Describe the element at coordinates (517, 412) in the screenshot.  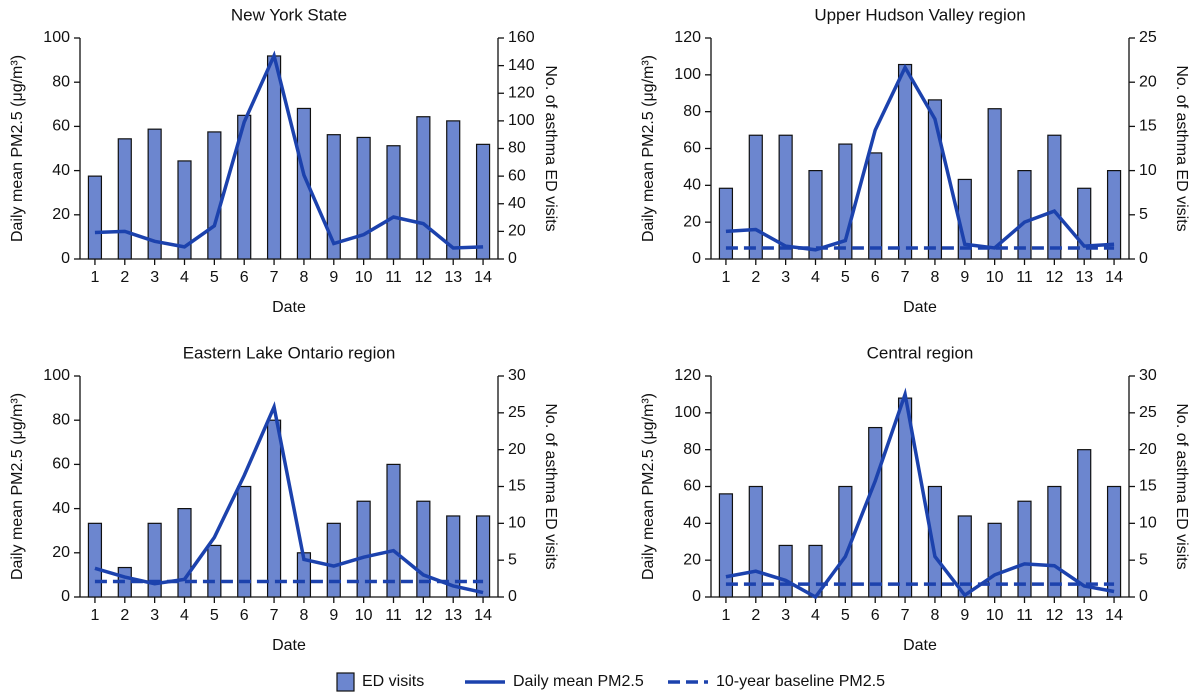
I see `y2-tick-label: 25` at that location.